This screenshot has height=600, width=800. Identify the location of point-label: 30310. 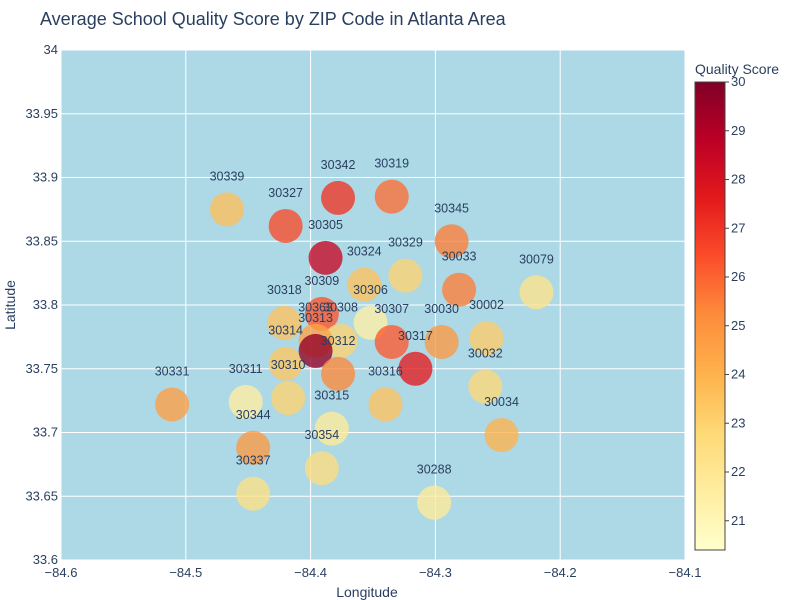
(288, 365).